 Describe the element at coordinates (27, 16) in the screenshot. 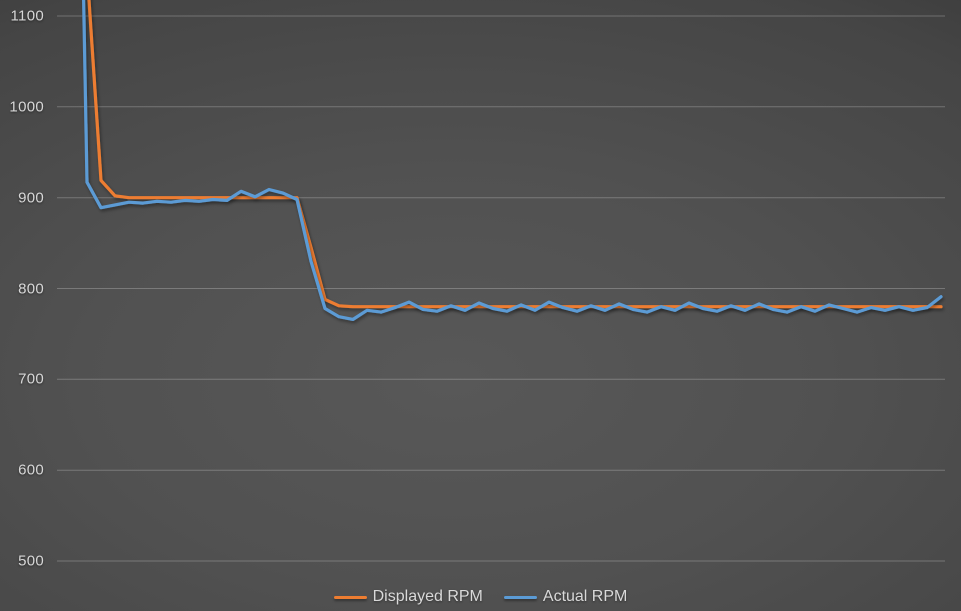

I see `y-axis-tick-label: 1100` at that location.